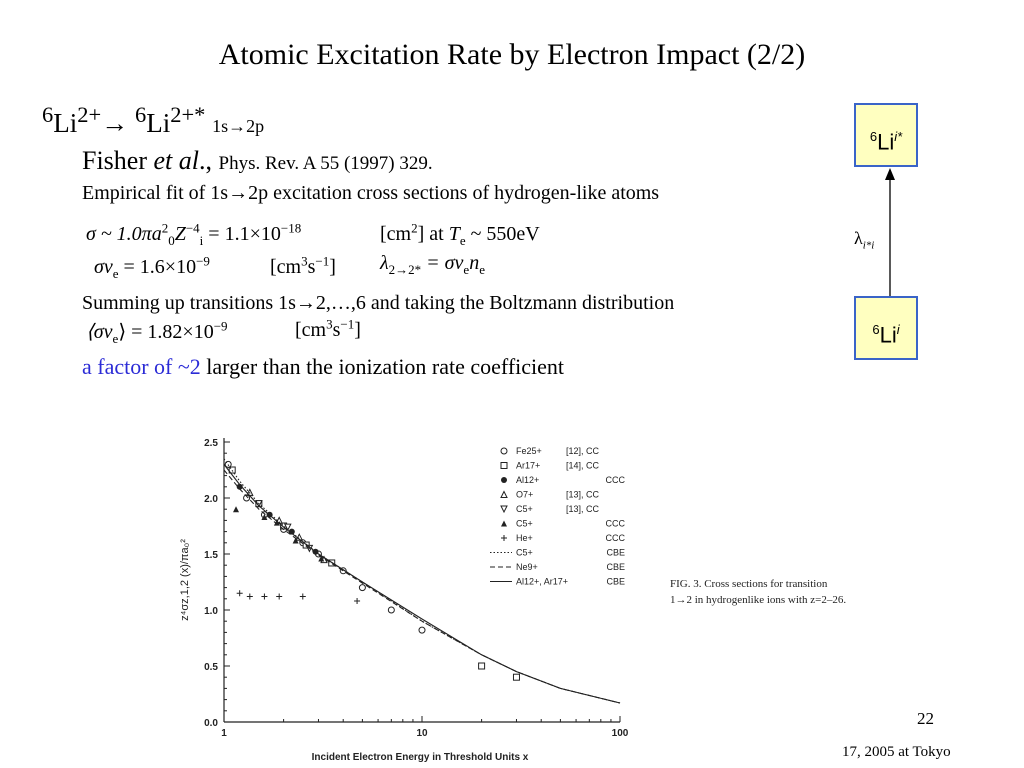  I want to click on rate-label: λi*i, so click(864, 240).